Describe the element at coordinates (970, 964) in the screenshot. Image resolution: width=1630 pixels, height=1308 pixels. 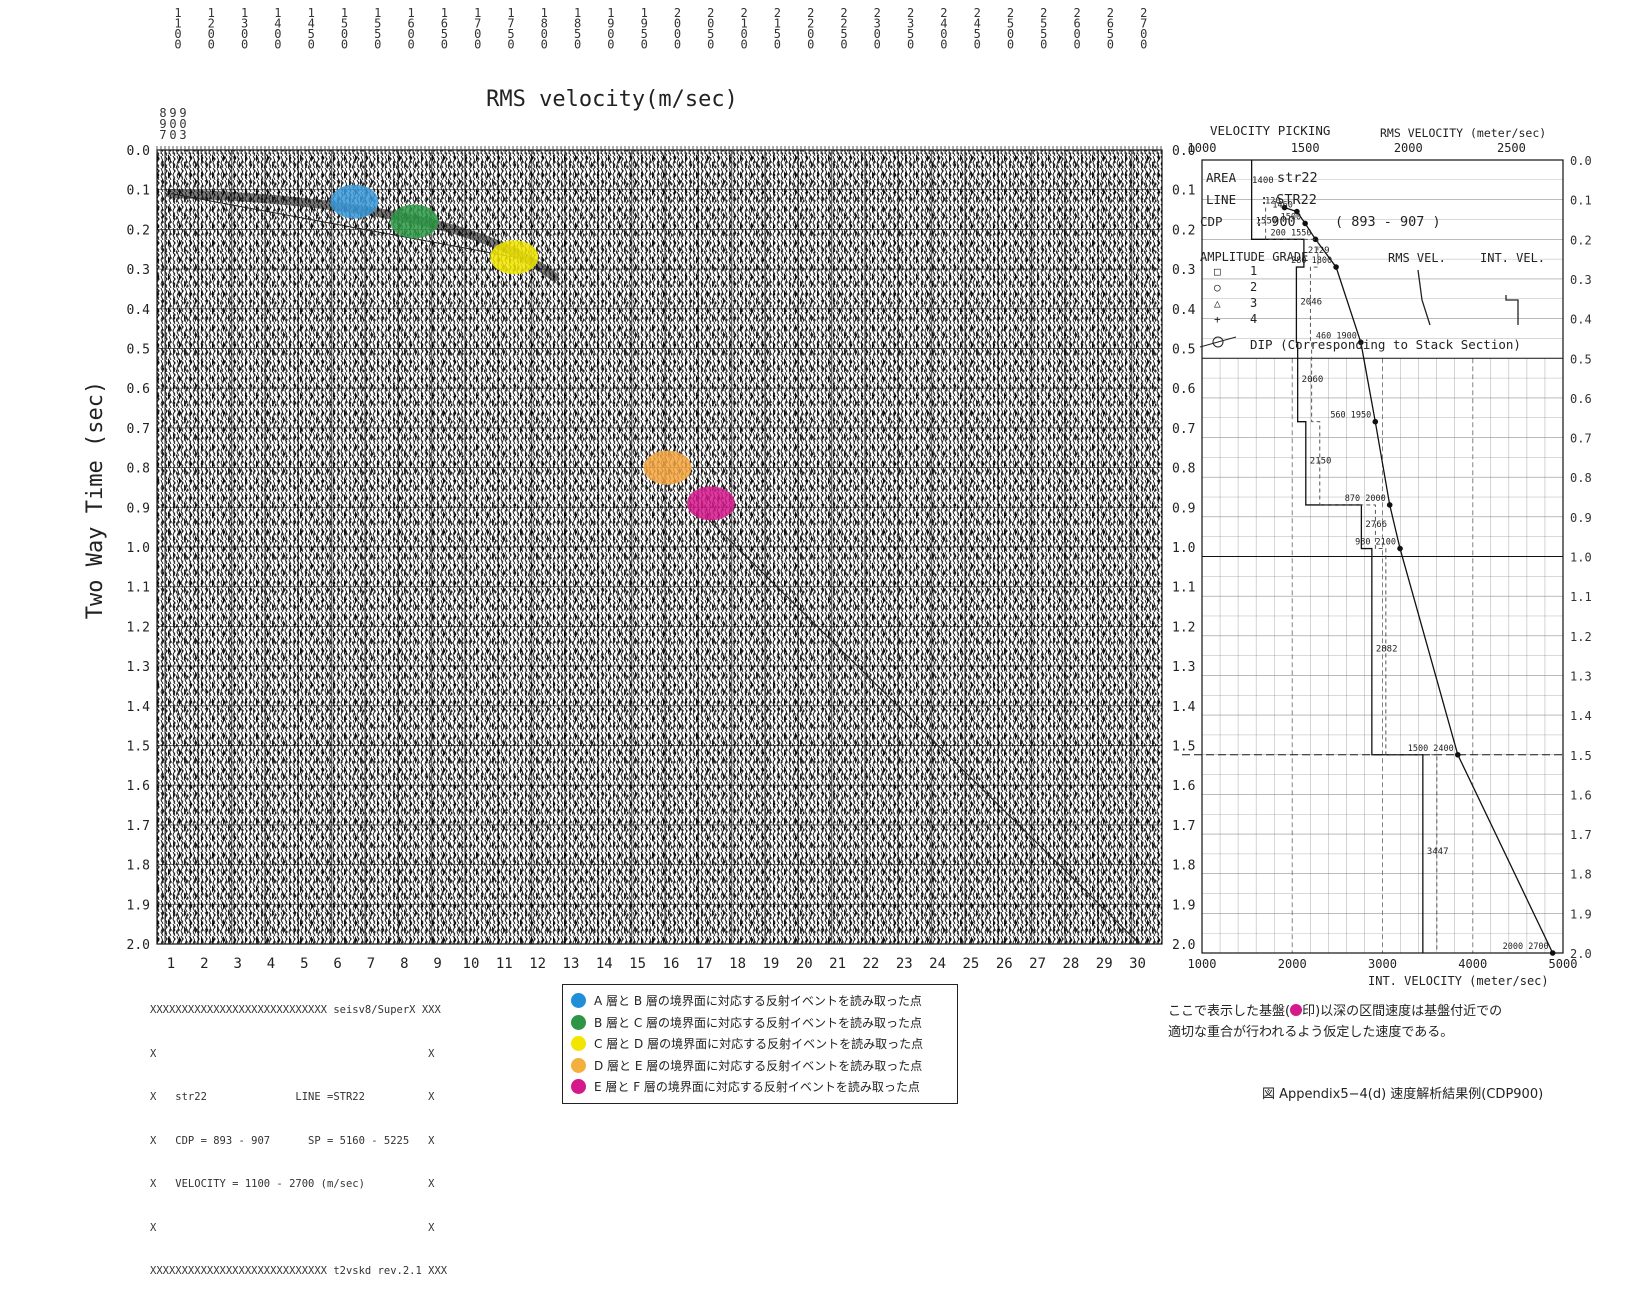
I see `panel-number: 25` at that location.